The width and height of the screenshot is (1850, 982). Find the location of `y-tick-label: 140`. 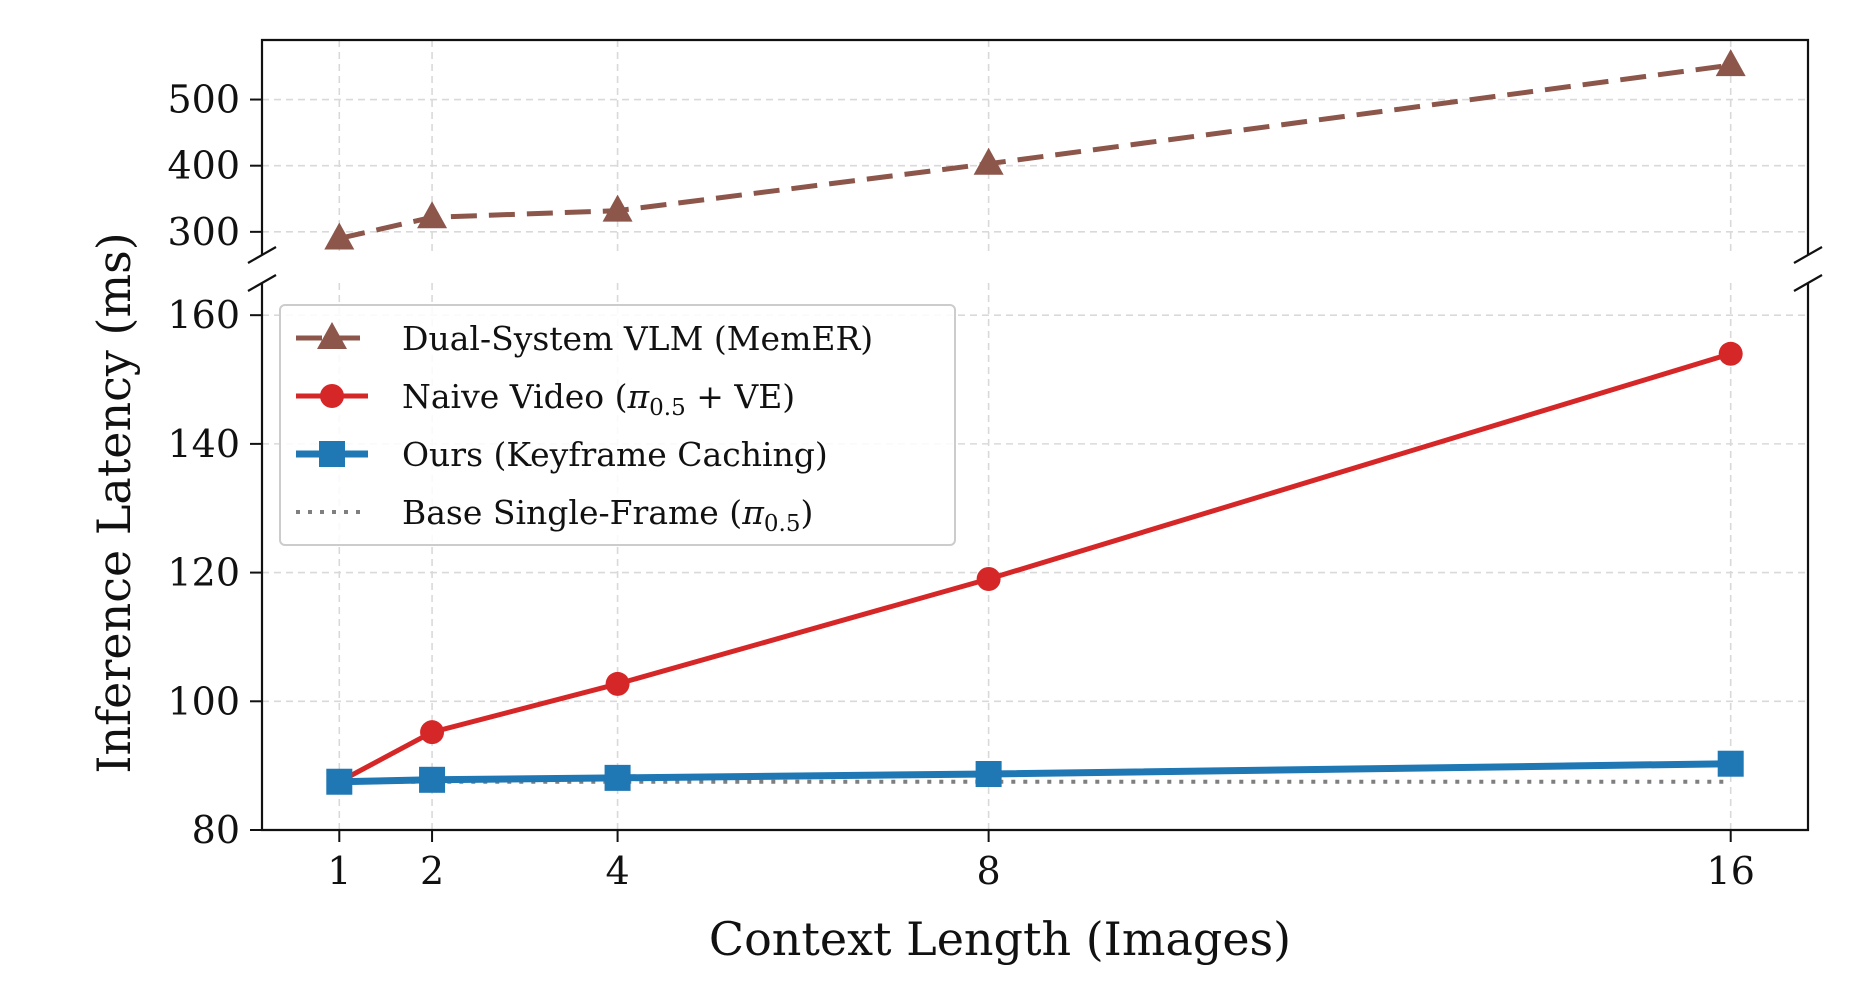

y-tick-label: 140 is located at coordinates (203, 444).